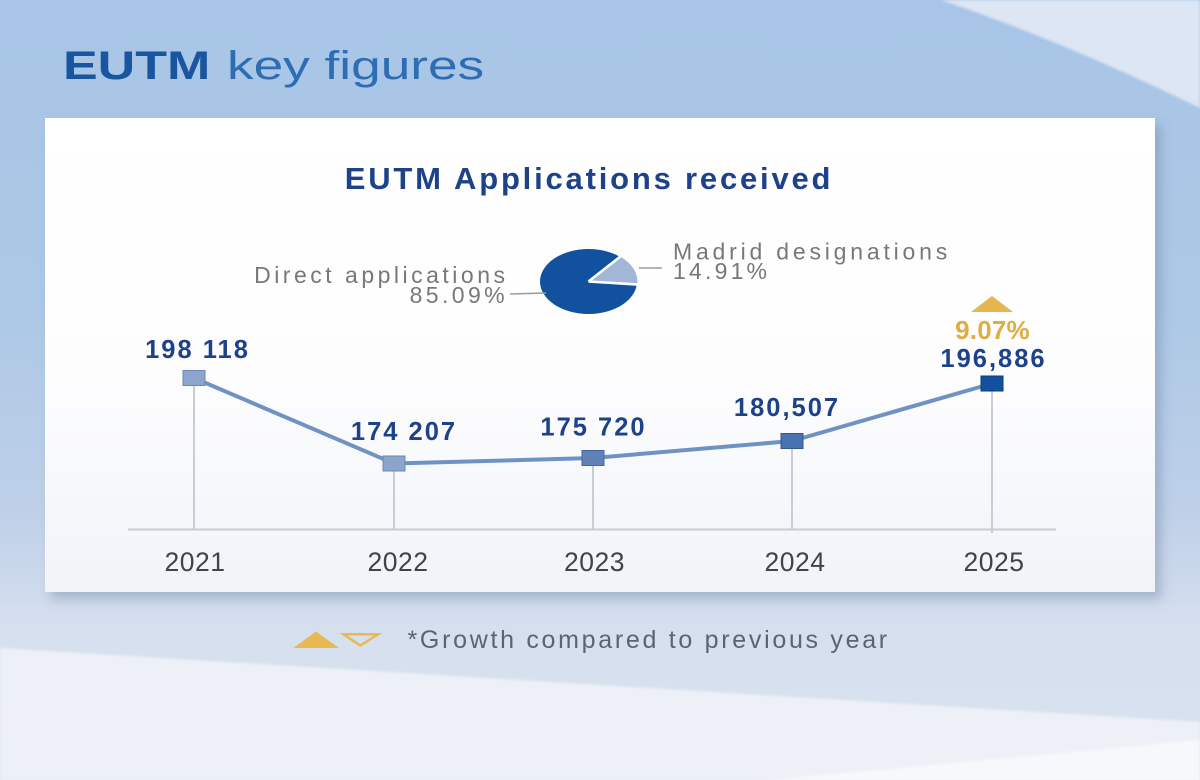 Image resolution: width=1200 pixels, height=780 pixels. What do you see at coordinates (404, 432) in the screenshot?
I see `svg-text: 174 207` at bounding box center [404, 432].